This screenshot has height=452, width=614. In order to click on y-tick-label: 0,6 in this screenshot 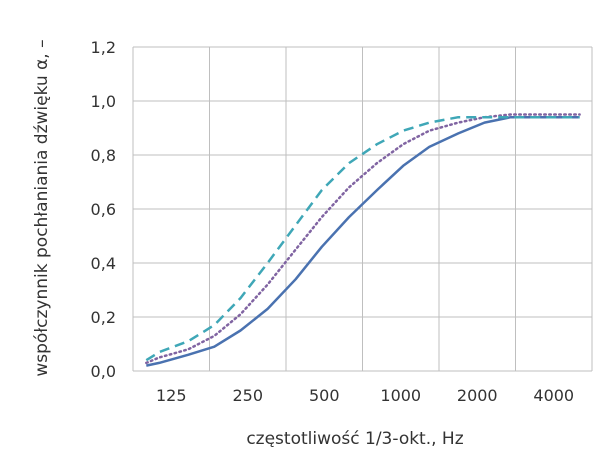, I will do `click(103, 209)`.